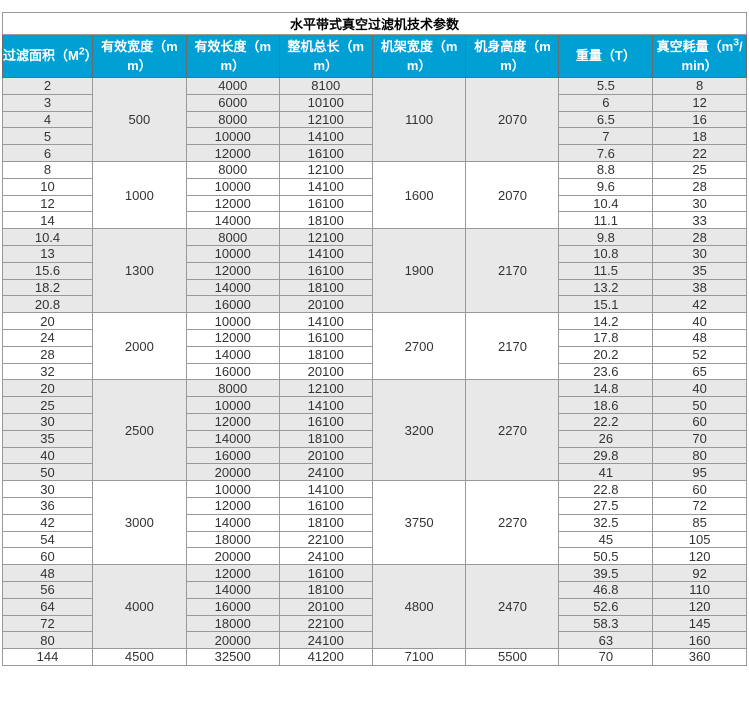 This screenshot has width=749, height=708. I want to click on cell-vacuum-consumption: 42, so click(699, 304).